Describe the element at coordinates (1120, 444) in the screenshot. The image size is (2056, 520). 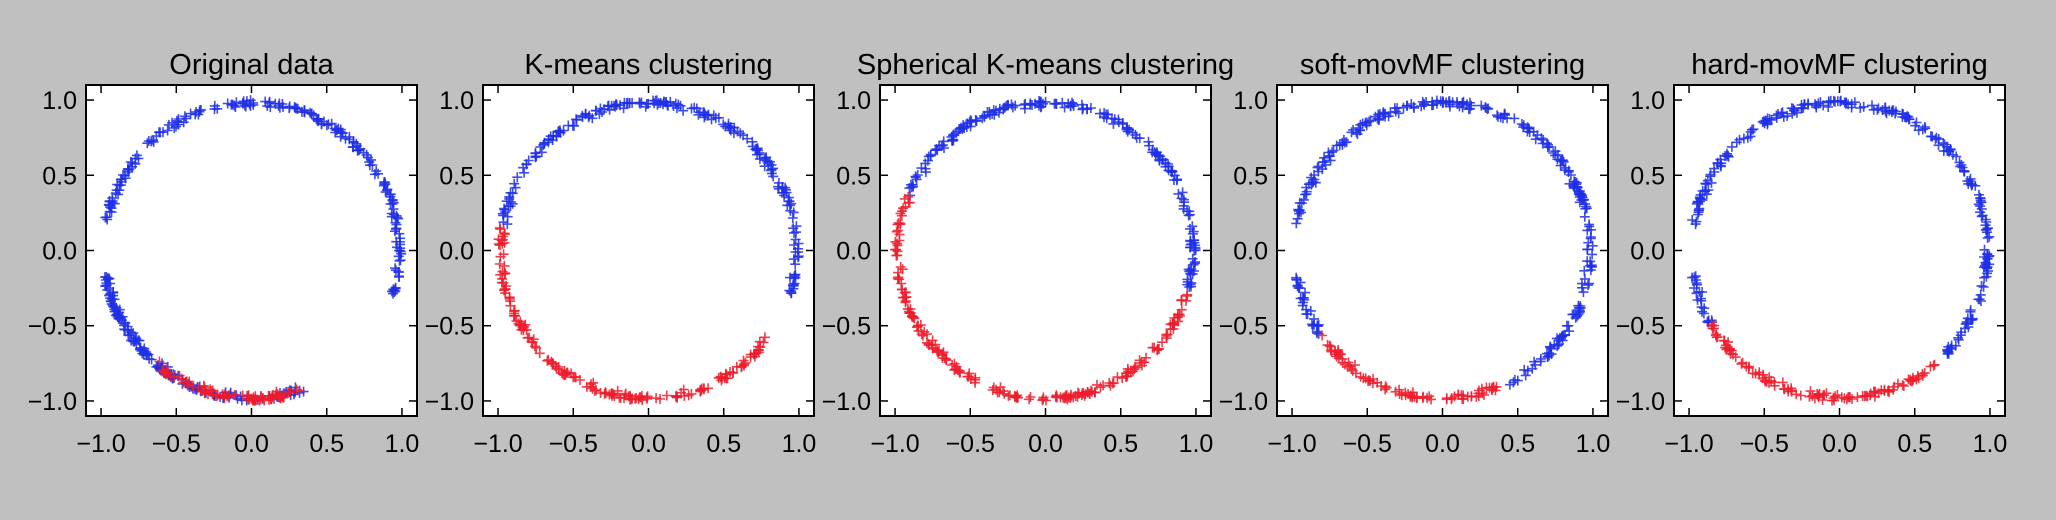
I see `x-tick-label: 0.5` at that location.